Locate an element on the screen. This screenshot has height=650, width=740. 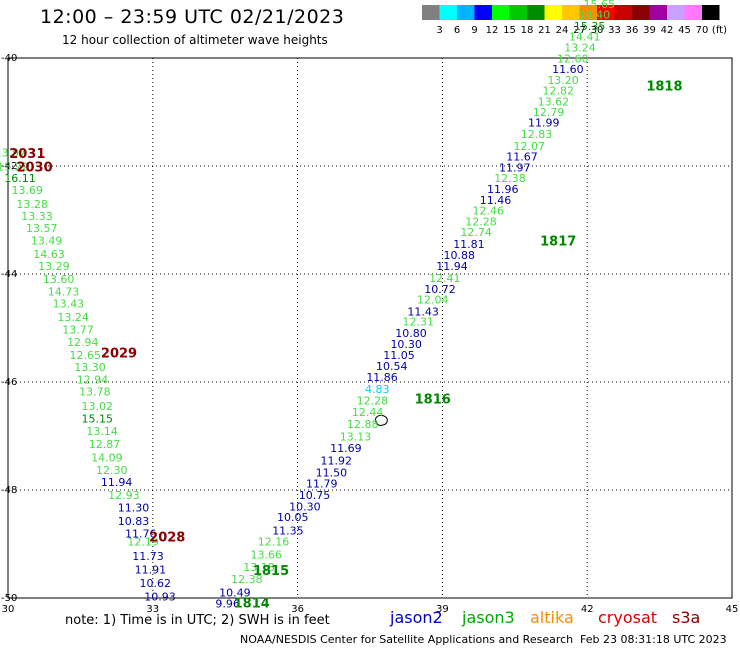
wave-height-label: 11.92 is located at coordinates (336, 461).